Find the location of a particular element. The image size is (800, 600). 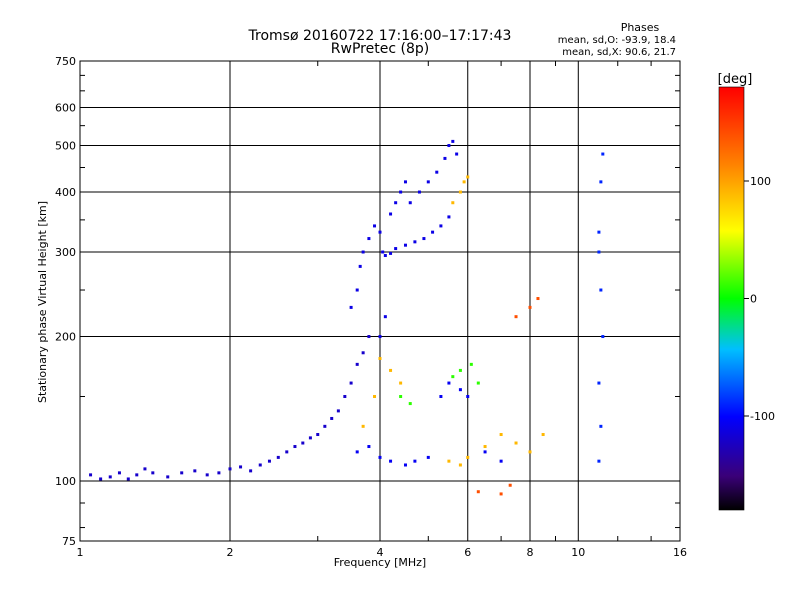

stats-title: Phases is located at coordinates (640, 27).